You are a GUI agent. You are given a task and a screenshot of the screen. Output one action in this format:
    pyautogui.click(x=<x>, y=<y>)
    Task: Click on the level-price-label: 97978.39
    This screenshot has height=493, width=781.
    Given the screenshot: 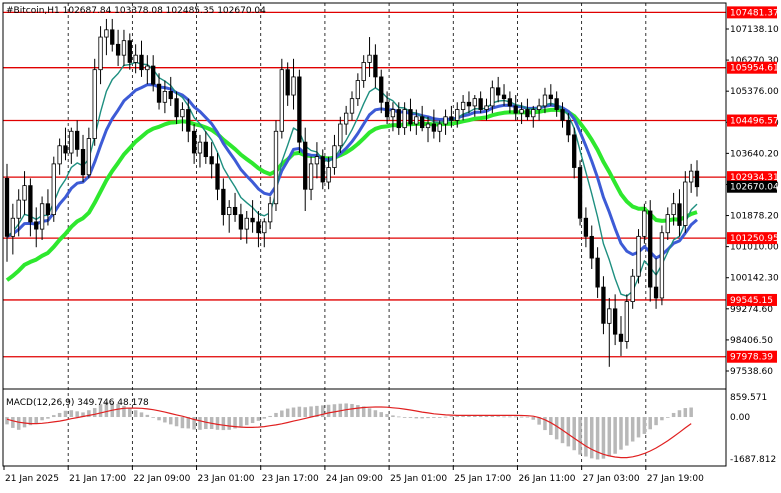 What is the action you would take?
    pyautogui.click(x=751, y=358)
    